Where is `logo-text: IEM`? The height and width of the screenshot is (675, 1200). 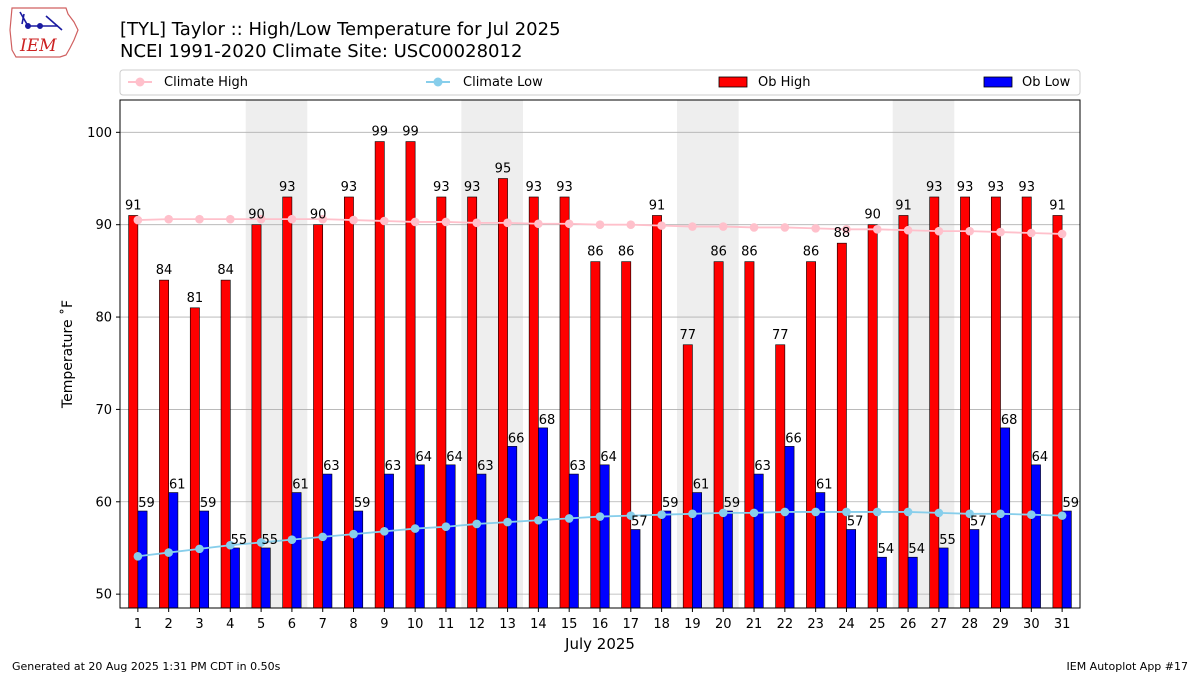 logo-text: IEM is located at coordinates (38, 46).